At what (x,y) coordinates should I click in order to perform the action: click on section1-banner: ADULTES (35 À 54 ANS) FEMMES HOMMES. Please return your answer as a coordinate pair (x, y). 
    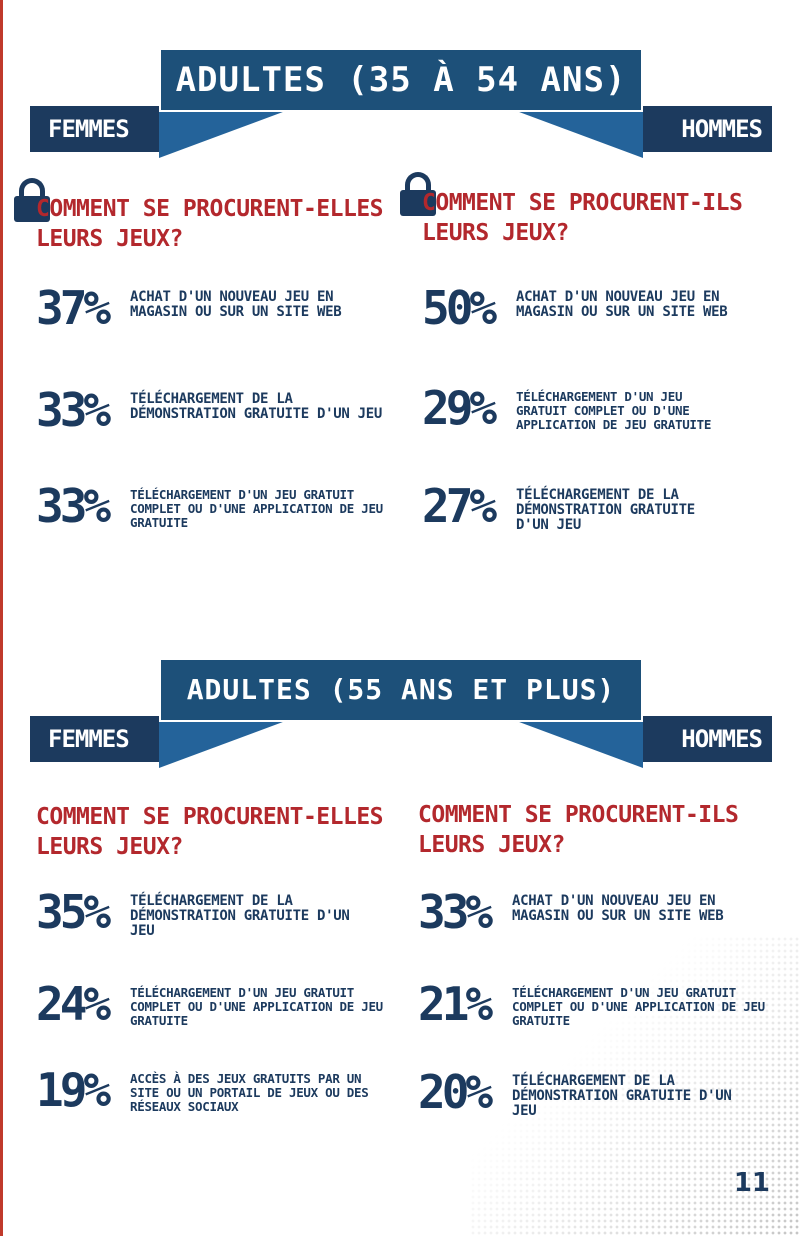
    Looking at the image, I should click on (401, 103).